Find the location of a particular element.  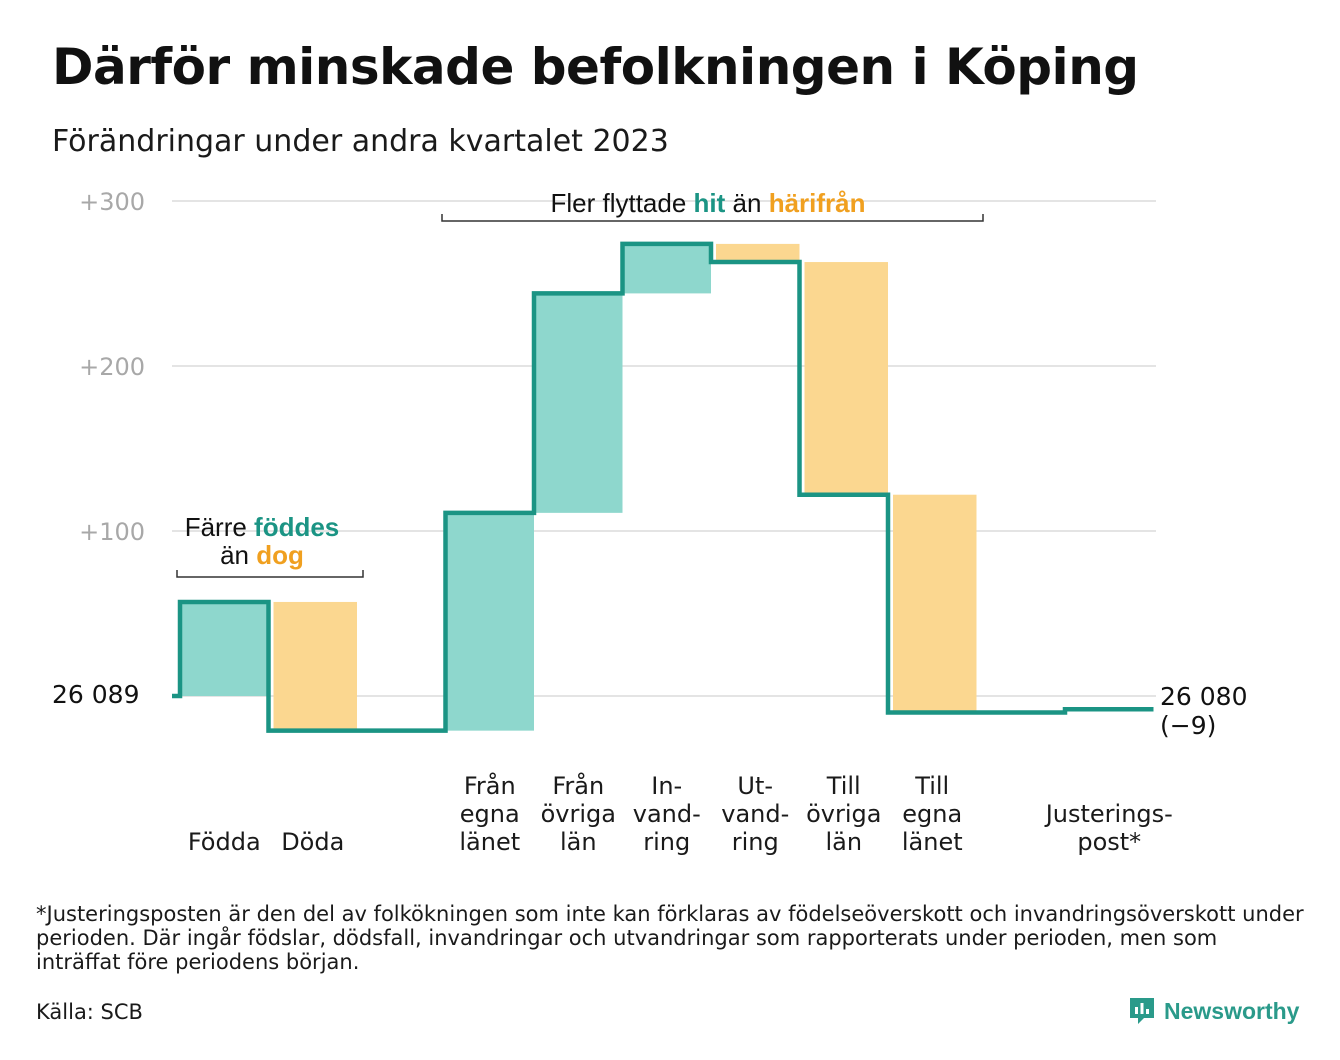

brand-logo: Newsworthy is located at coordinates (1213, 1011).